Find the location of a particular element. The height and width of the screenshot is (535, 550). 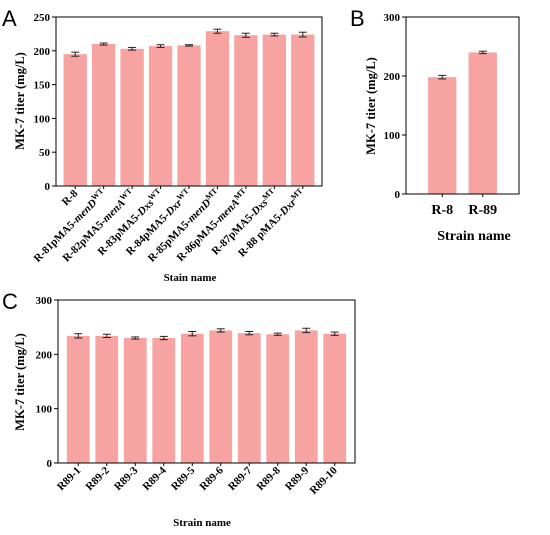

panel-c-category-label: R89-6 is located at coordinates (212, 478).